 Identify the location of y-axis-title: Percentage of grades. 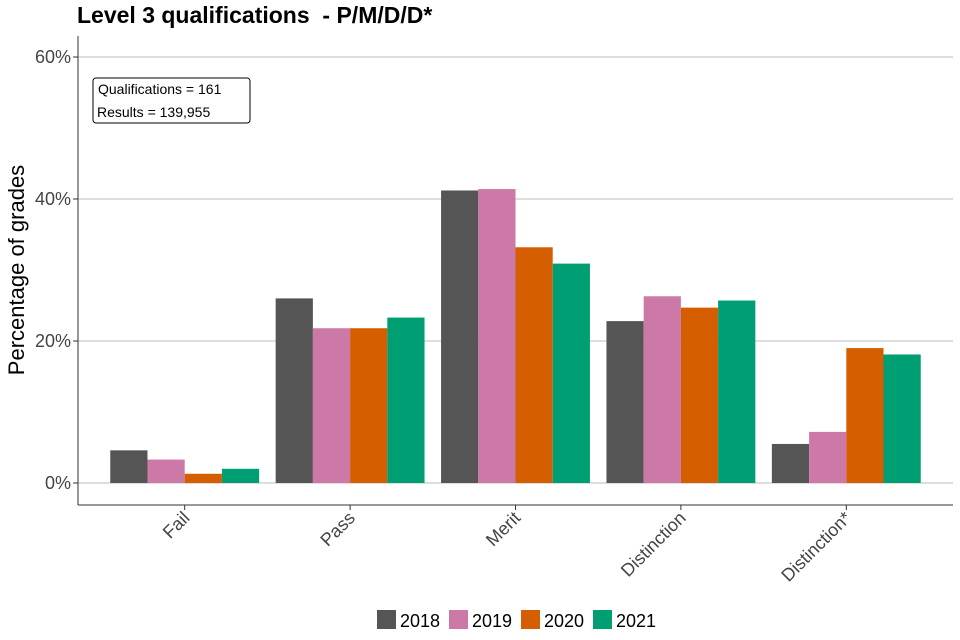
(16, 270).